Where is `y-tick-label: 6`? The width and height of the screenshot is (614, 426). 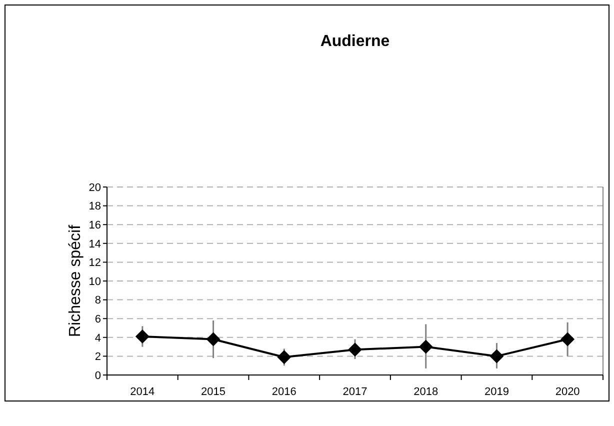
y-tick-label: 6 is located at coordinates (97, 319).